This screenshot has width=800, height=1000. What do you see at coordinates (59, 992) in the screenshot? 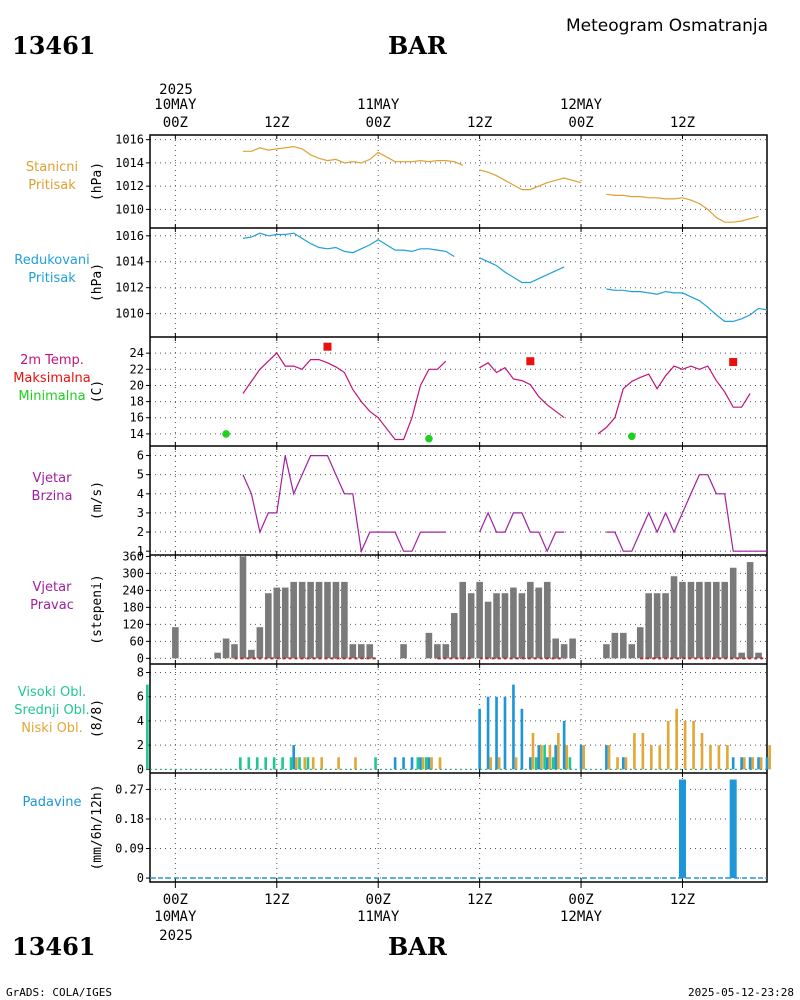
I see `credit-label: GrADS: COLA/IGES` at bounding box center [59, 992].